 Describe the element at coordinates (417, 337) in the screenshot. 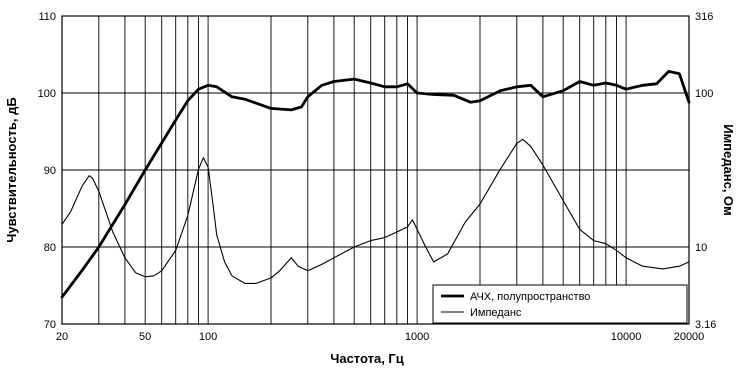

I see `x-tick-label: 1000` at that location.